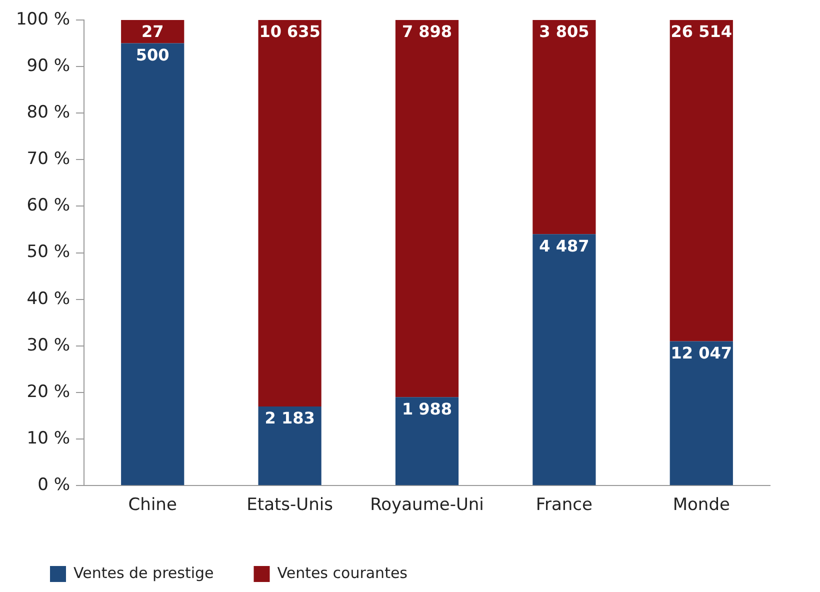  I want to click on annotation: 2 183, so click(289, 418).